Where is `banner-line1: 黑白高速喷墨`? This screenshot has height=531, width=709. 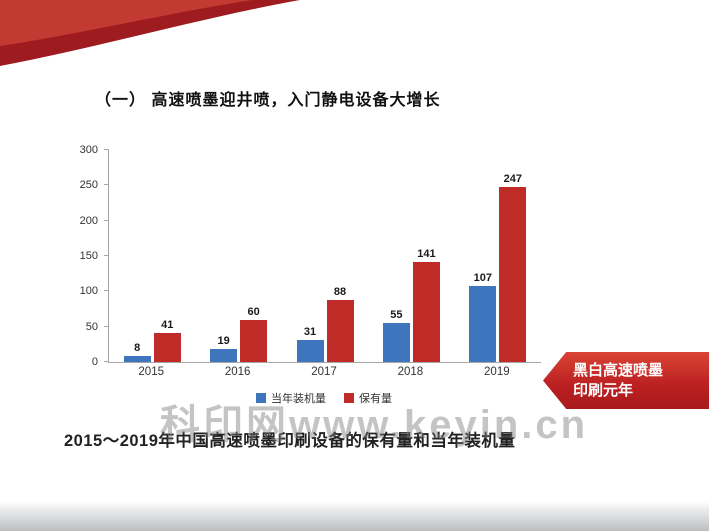 banner-line1: 黑白高速喷墨 is located at coordinates (618, 370).